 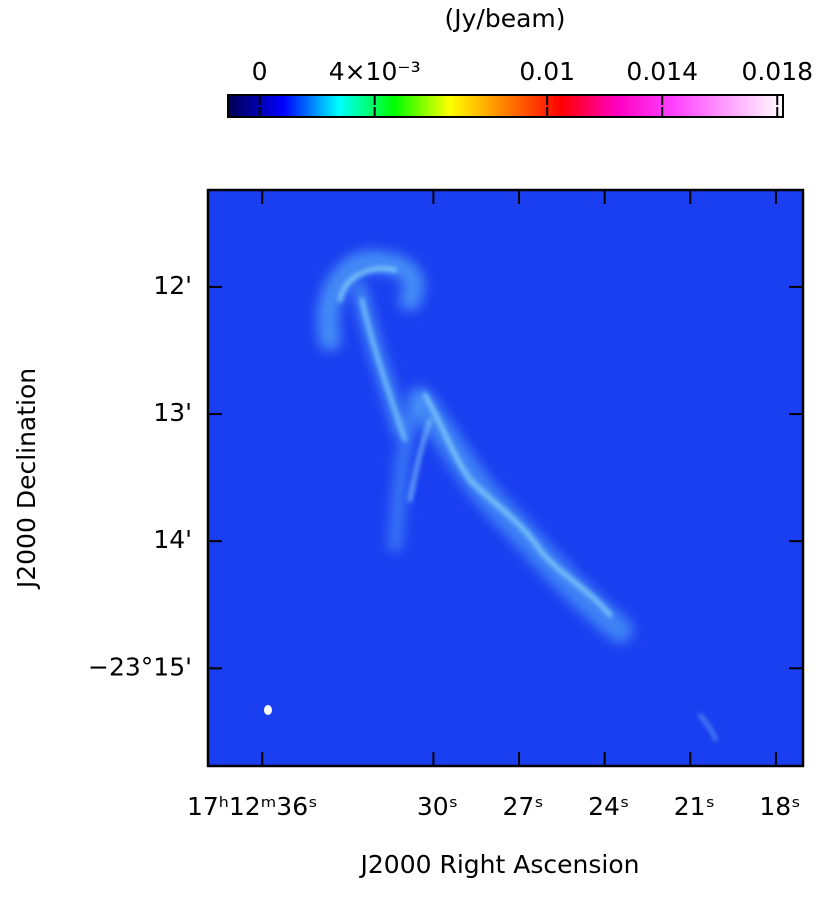 I want to click on colorbar-tick-label: 0.014, so click(x=662, y=71).